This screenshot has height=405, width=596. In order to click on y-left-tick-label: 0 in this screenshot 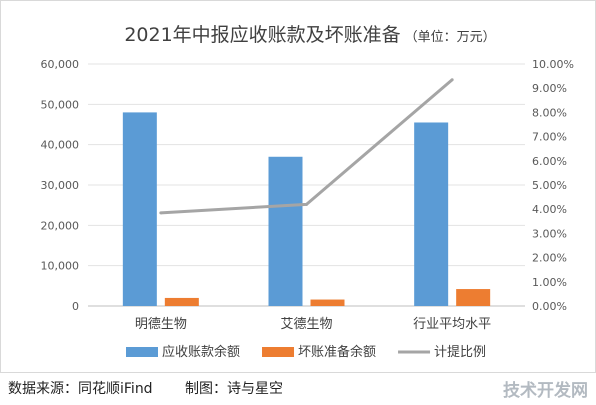, I will do `click(75, 306)`.